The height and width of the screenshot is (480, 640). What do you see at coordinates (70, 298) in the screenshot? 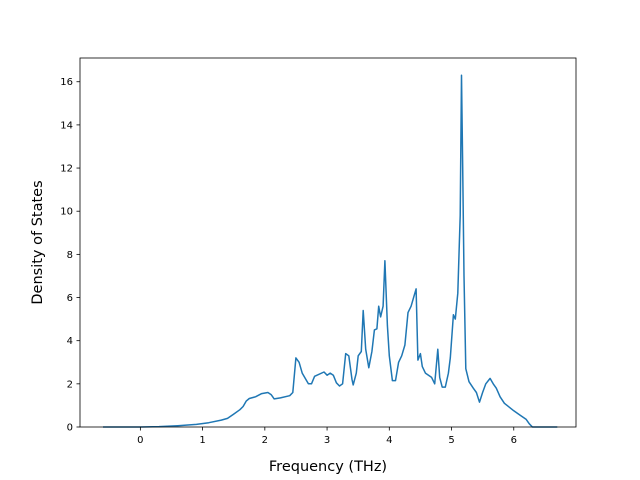
I see `y-tick-label: 6` at bounding box center [70, 298].